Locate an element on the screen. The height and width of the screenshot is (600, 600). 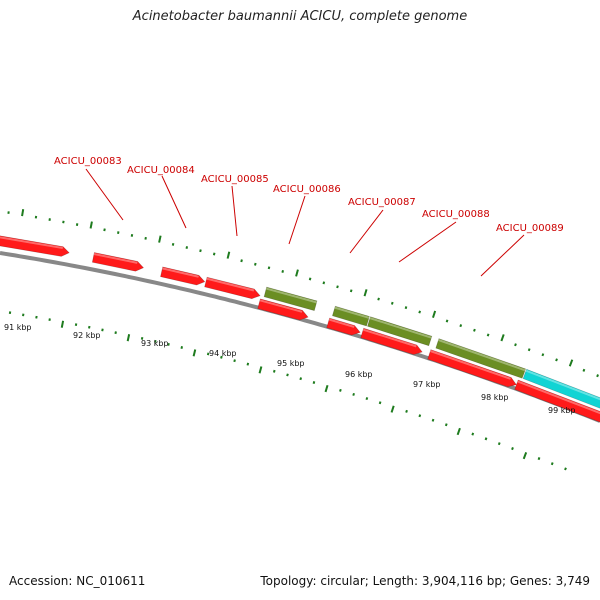
accession-text: Accession: NC_010611 is located at coordinates (77, 581).